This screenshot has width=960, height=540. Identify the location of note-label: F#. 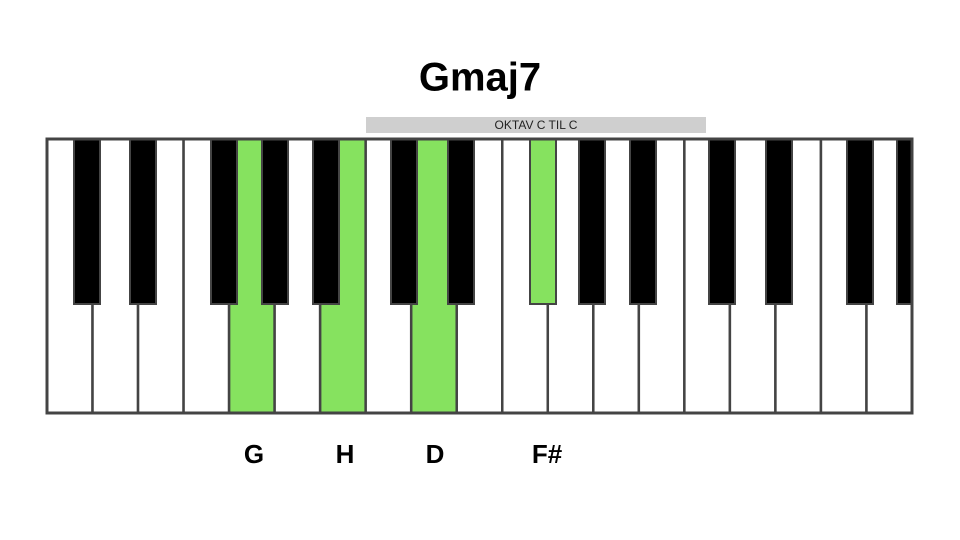
(547, 454).